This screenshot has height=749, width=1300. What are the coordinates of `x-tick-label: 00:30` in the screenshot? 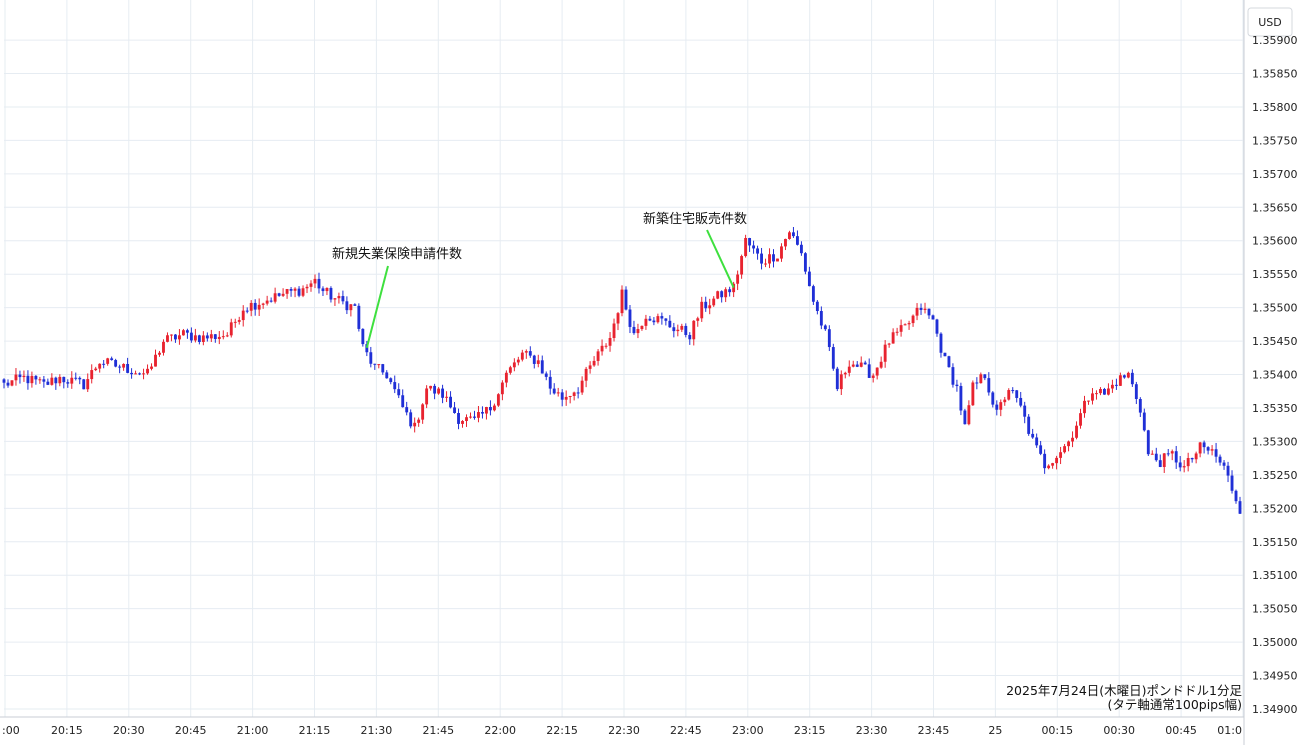 It's located at (1119, 730).